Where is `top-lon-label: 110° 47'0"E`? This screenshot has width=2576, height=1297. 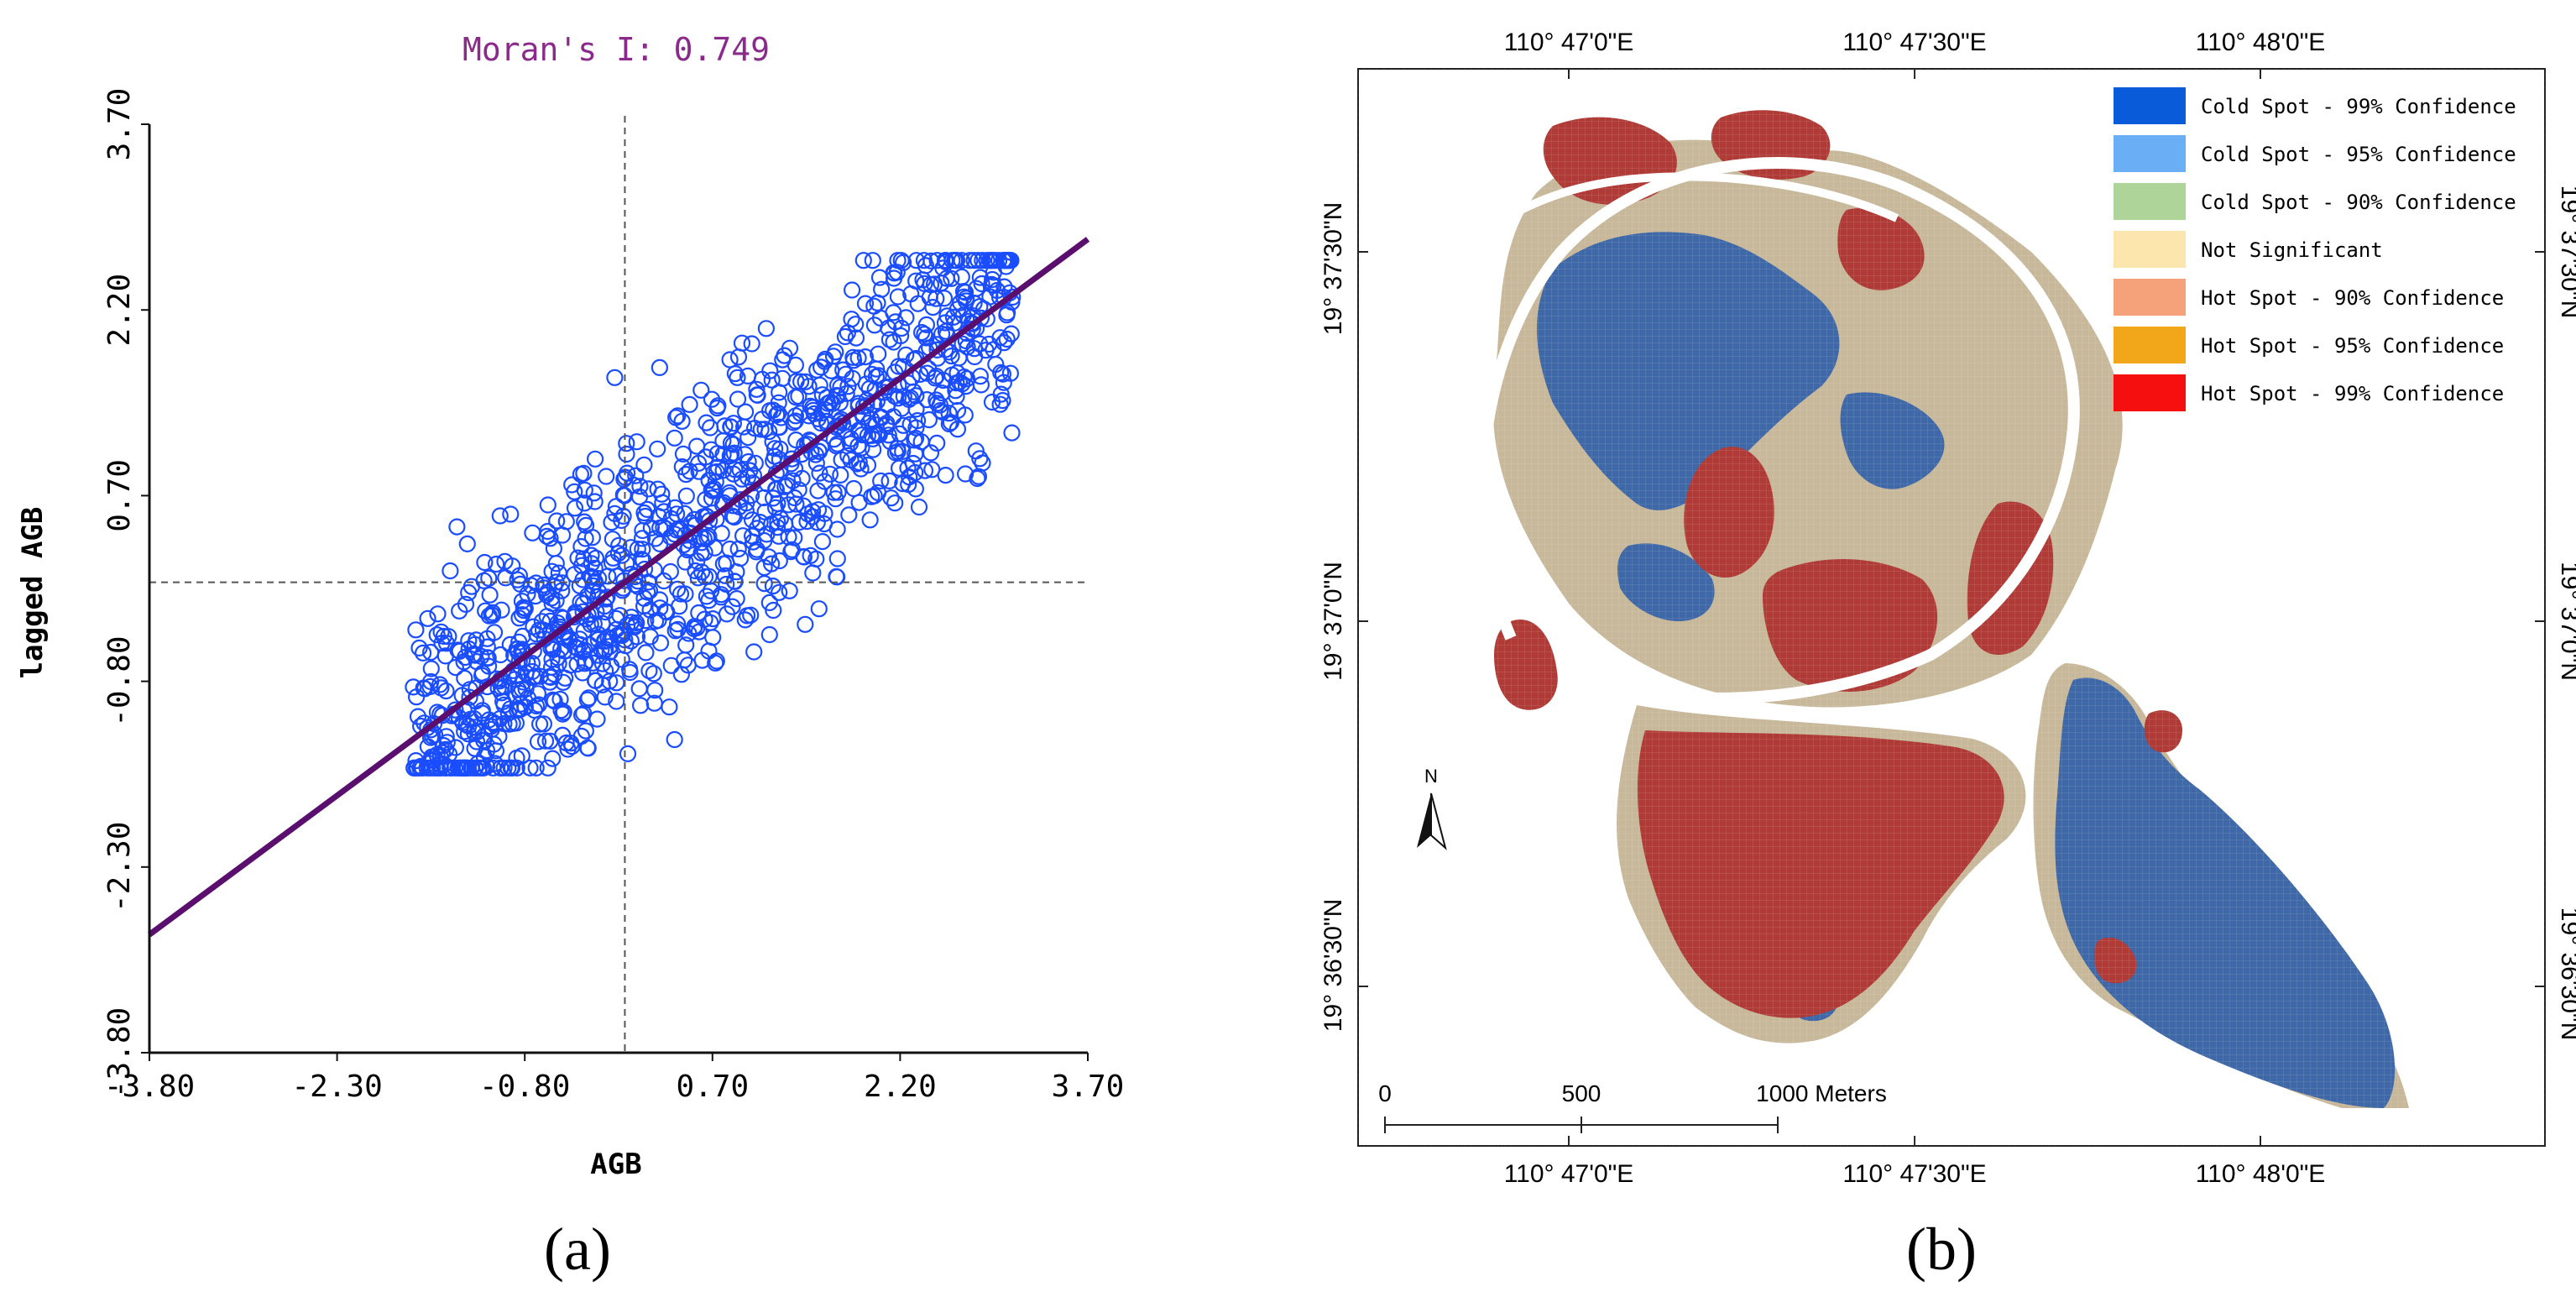
top-lon-label: 110° 47'0"E is located at coordinates (1569, 42).